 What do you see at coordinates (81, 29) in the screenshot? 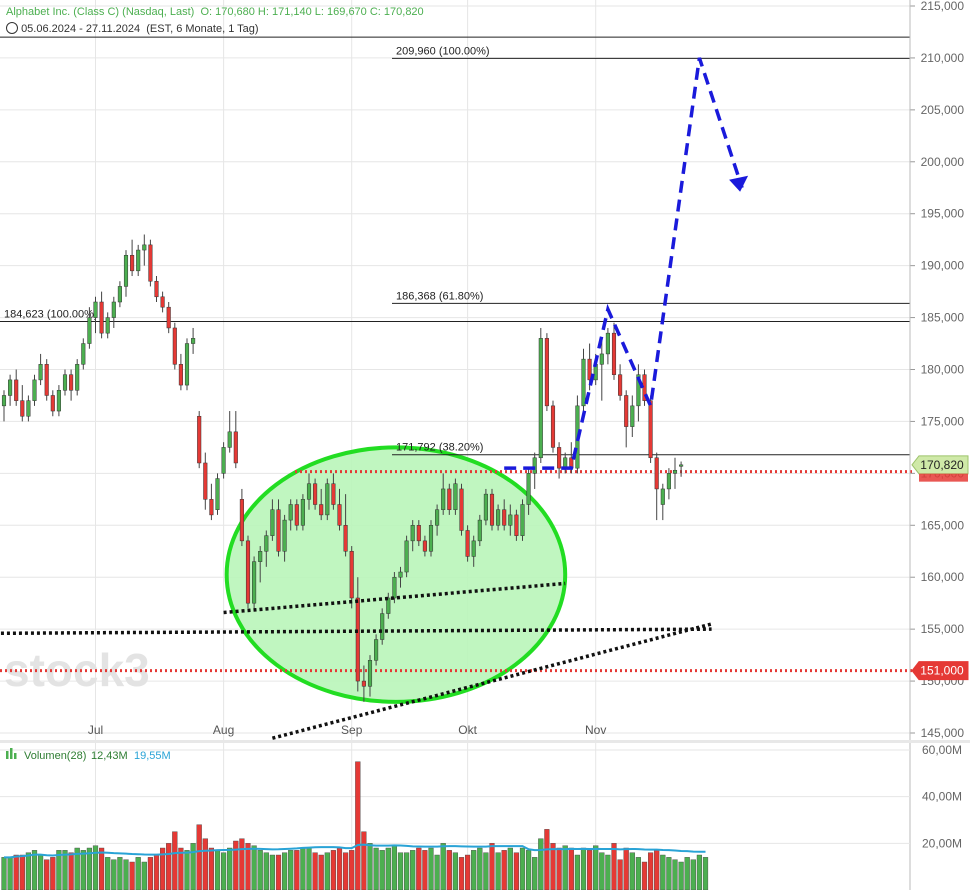
I see `date-range: 05.06.2024 - 27.11.2024` at bounding box center [81, 29].